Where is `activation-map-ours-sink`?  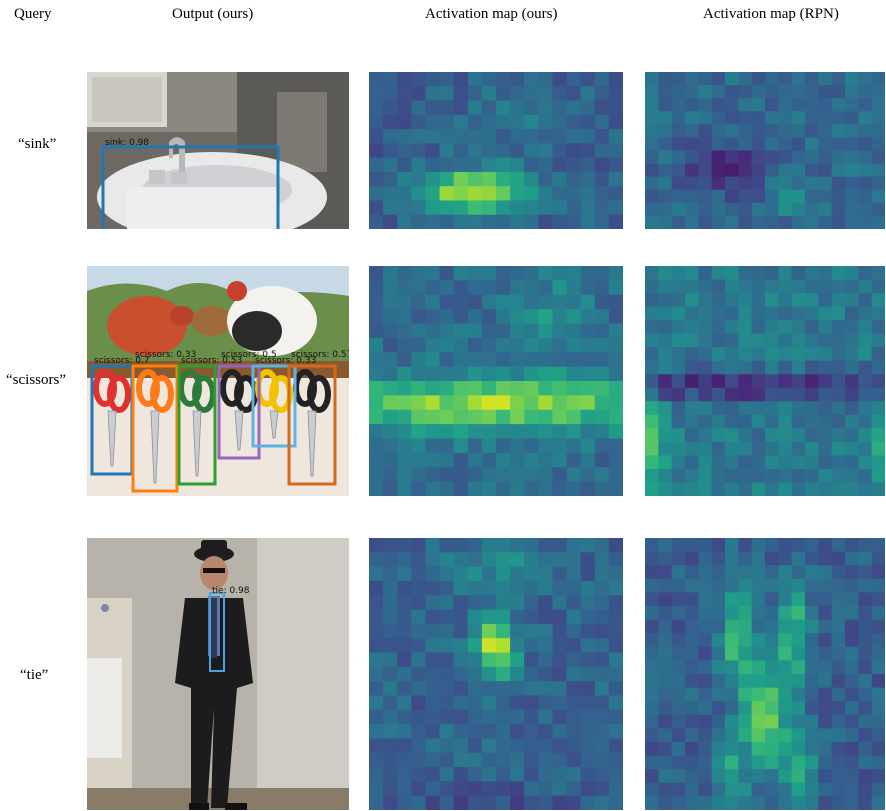
activation-map-ours-sink is located at coordinates (496, 150).